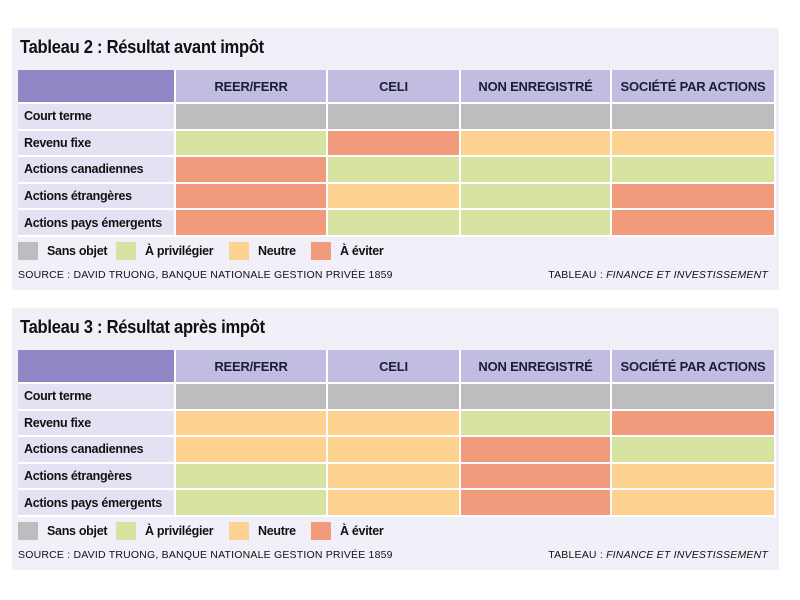 The width and height of the screenshot is (800, 600). Describe the element at coordinates (142, 47) in the screenshot. I see `table-title: Tableau 2 : Résultat avant impôt` at that location.